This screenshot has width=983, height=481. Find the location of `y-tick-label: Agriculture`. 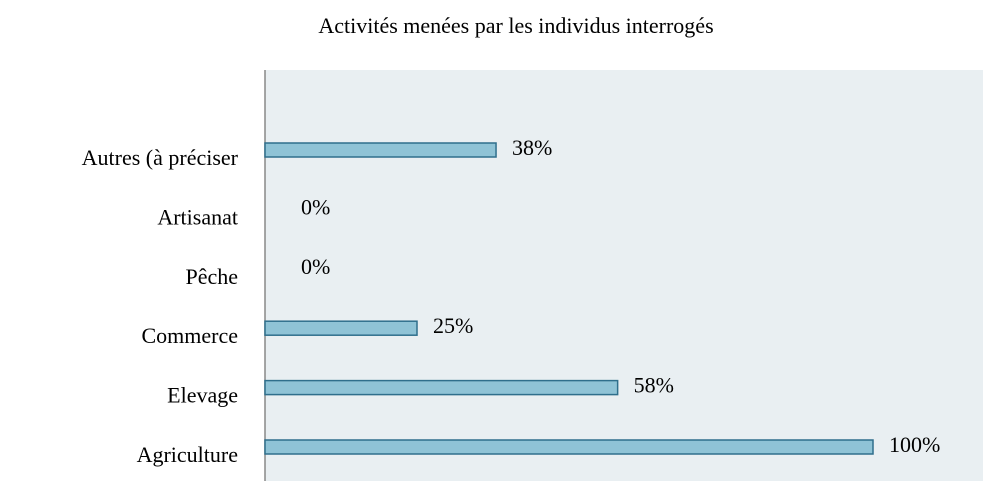

y-tick-label: Agriculture is located at coordinates (187, 454).